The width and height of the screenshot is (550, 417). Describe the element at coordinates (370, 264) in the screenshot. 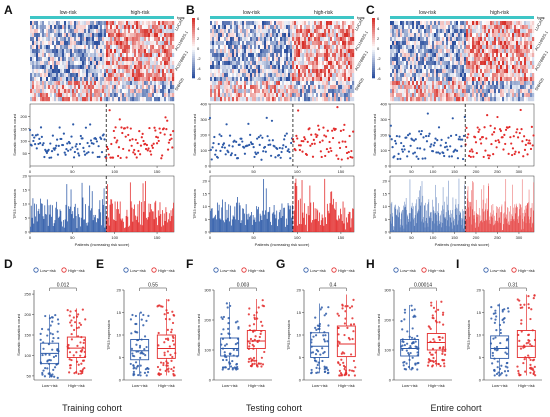

I see `panel-letter-h: H` at that location.